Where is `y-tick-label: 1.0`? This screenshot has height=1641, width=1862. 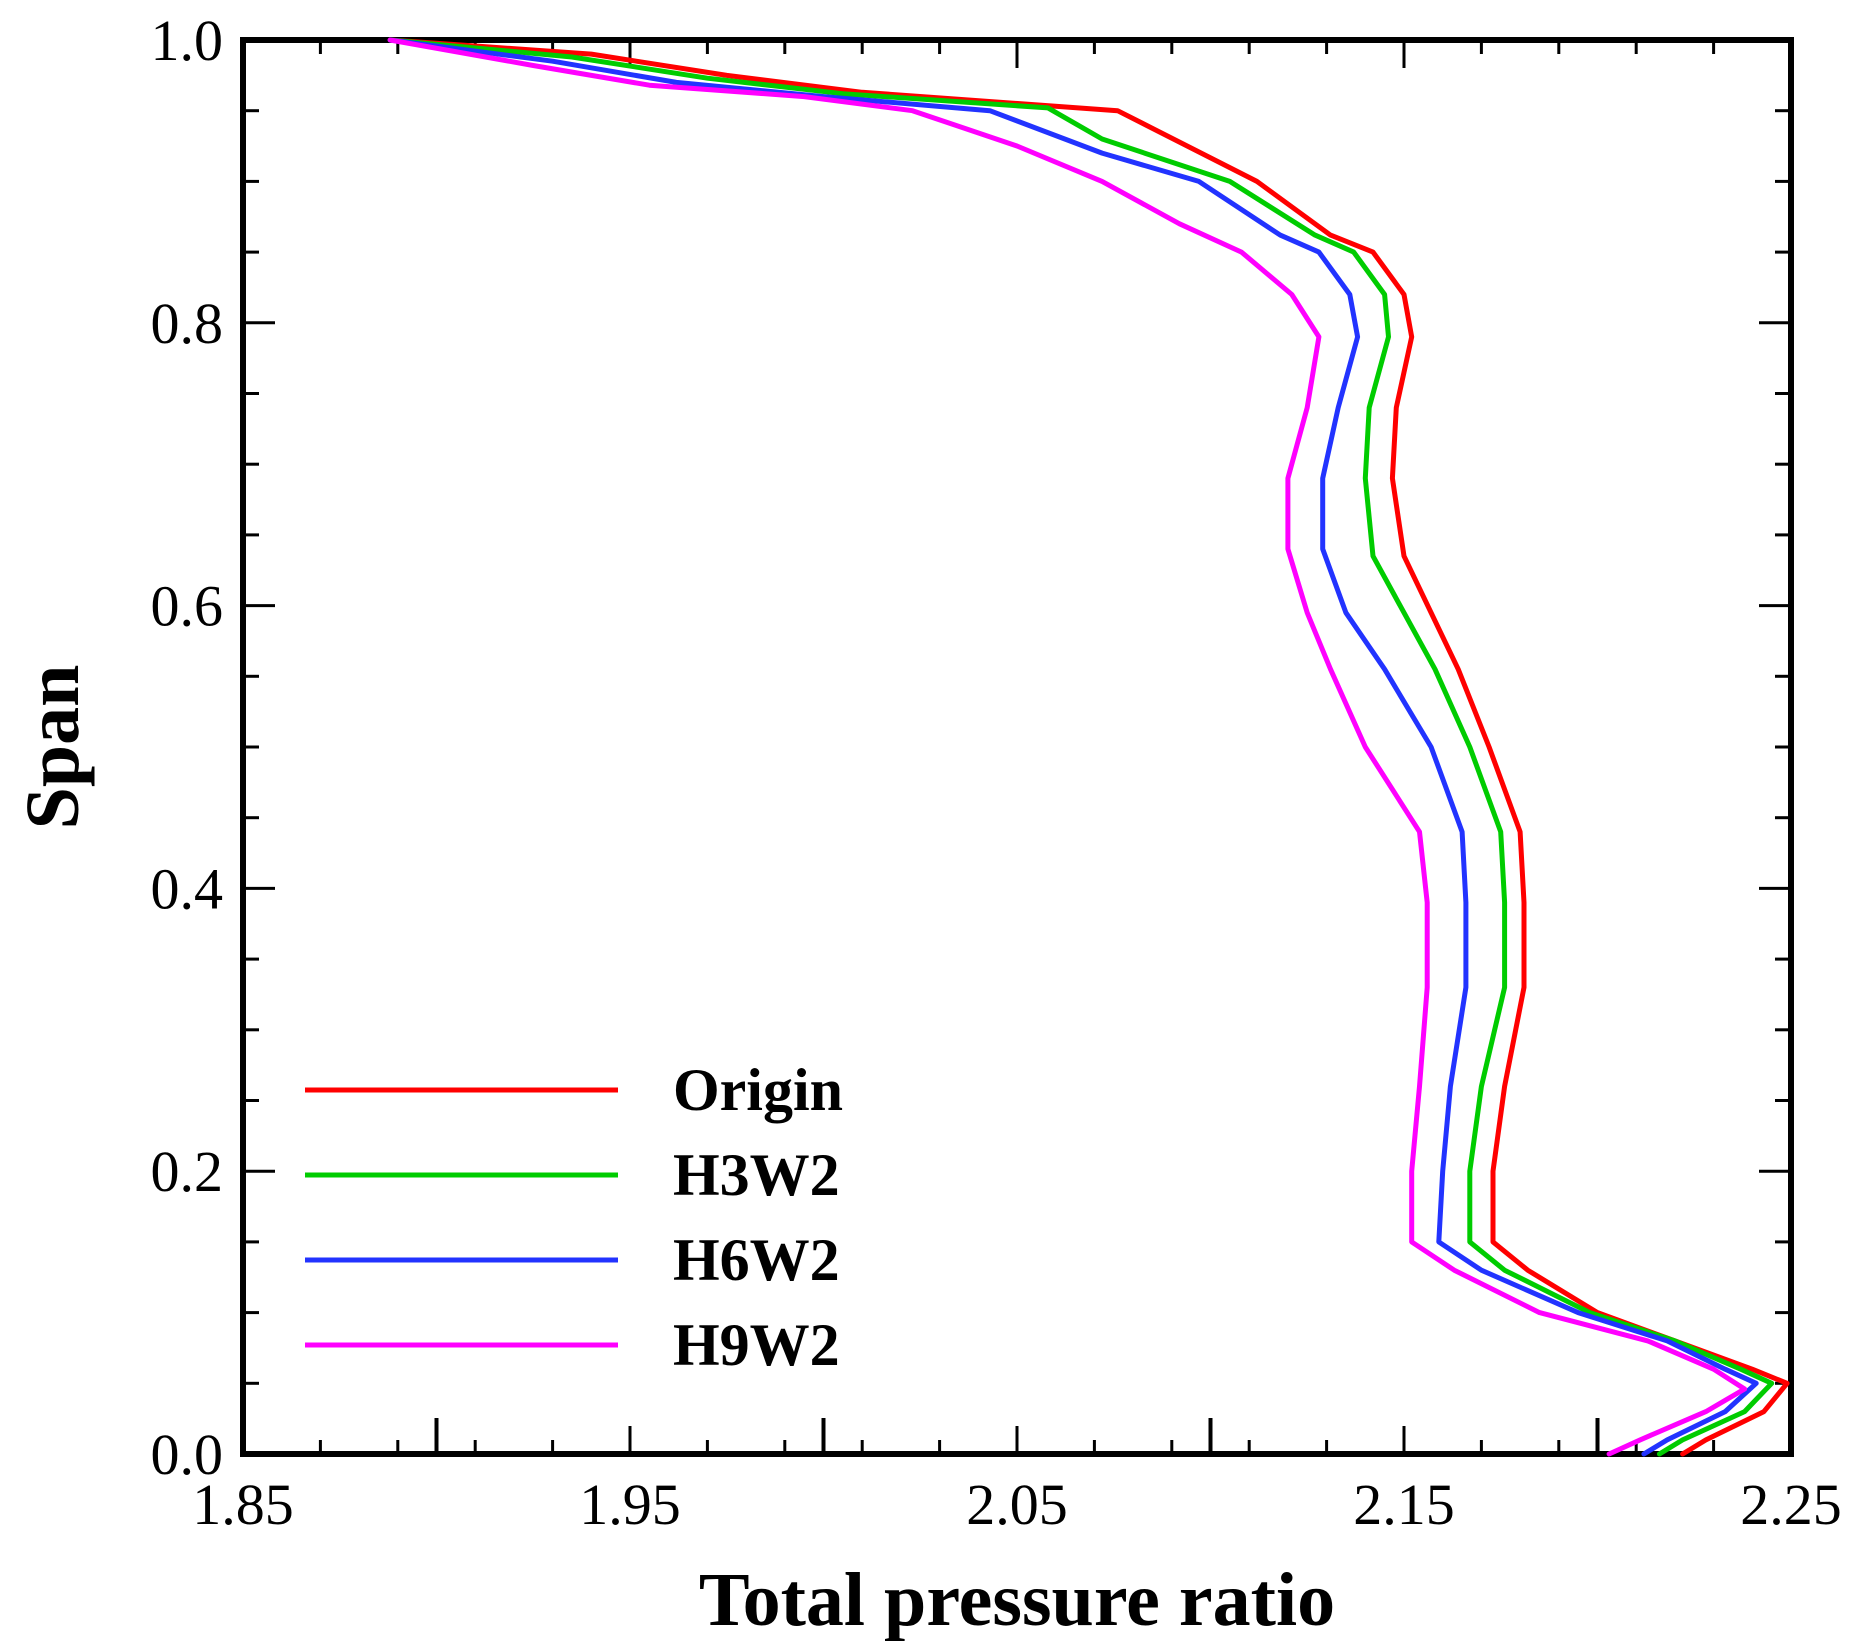 y-tick-label: 1.0 is located at coordinates (187, 40).